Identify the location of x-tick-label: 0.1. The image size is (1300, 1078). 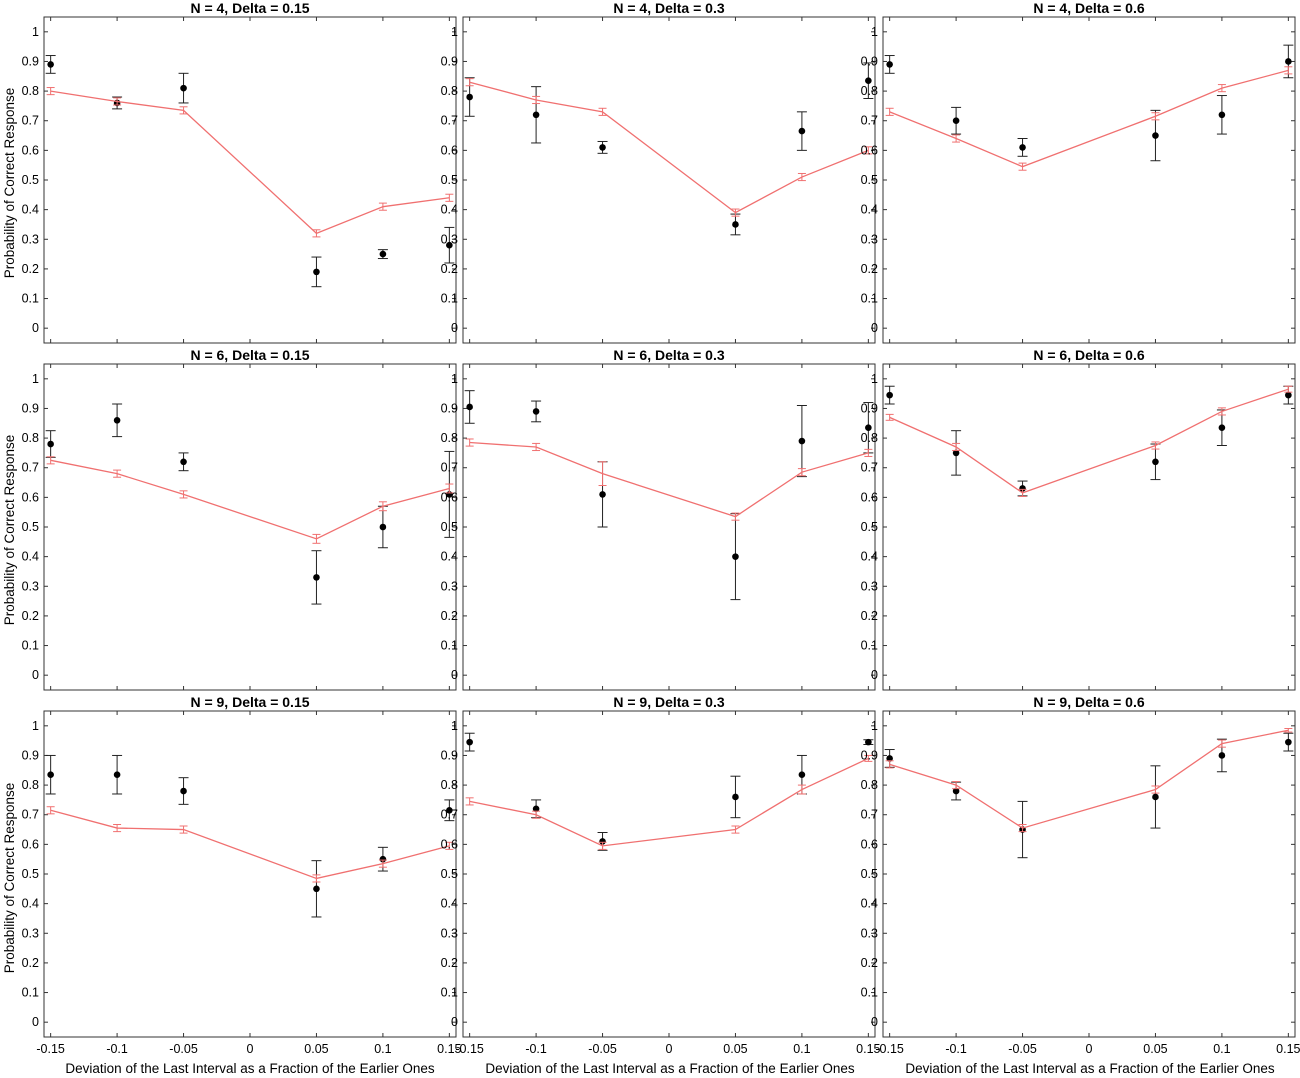
(382, 1049).